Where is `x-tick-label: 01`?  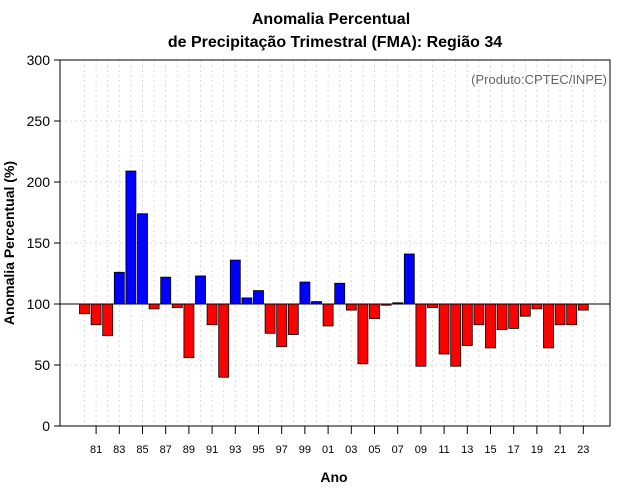
x-tick-label: 01 is located at coordinates (328, 450).